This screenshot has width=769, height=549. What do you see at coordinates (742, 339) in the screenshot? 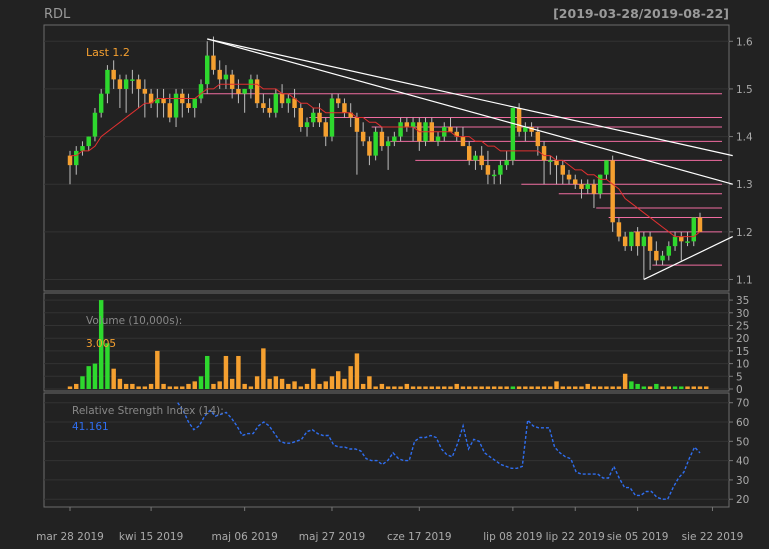
I see `tick-label: 20` at bounding box center [742, 339].